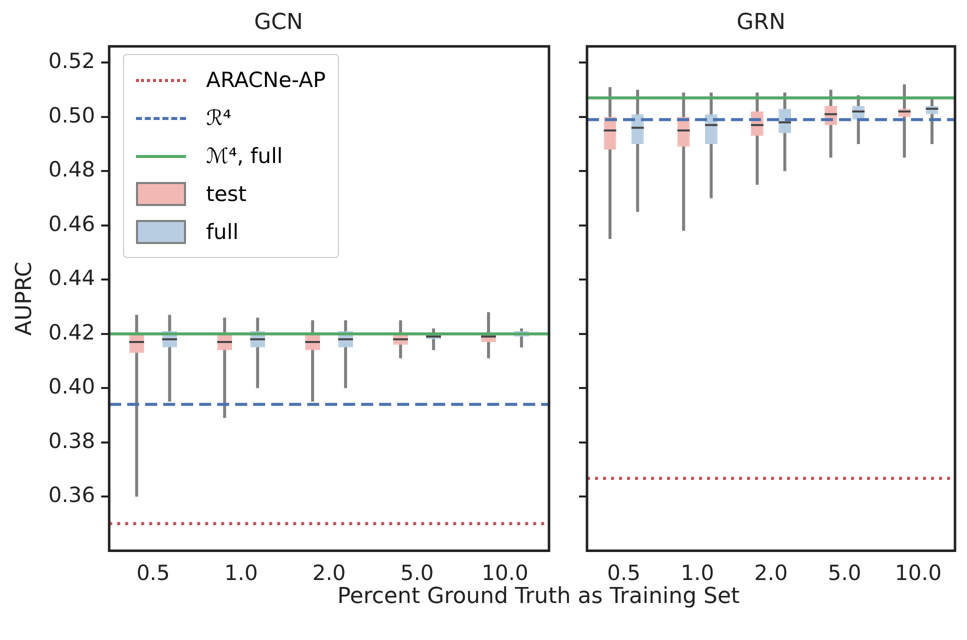  What do you see at coordinates (278, 22) in the screenshot?
I see `chart-title: GCN` at bounding box center [278, 22].